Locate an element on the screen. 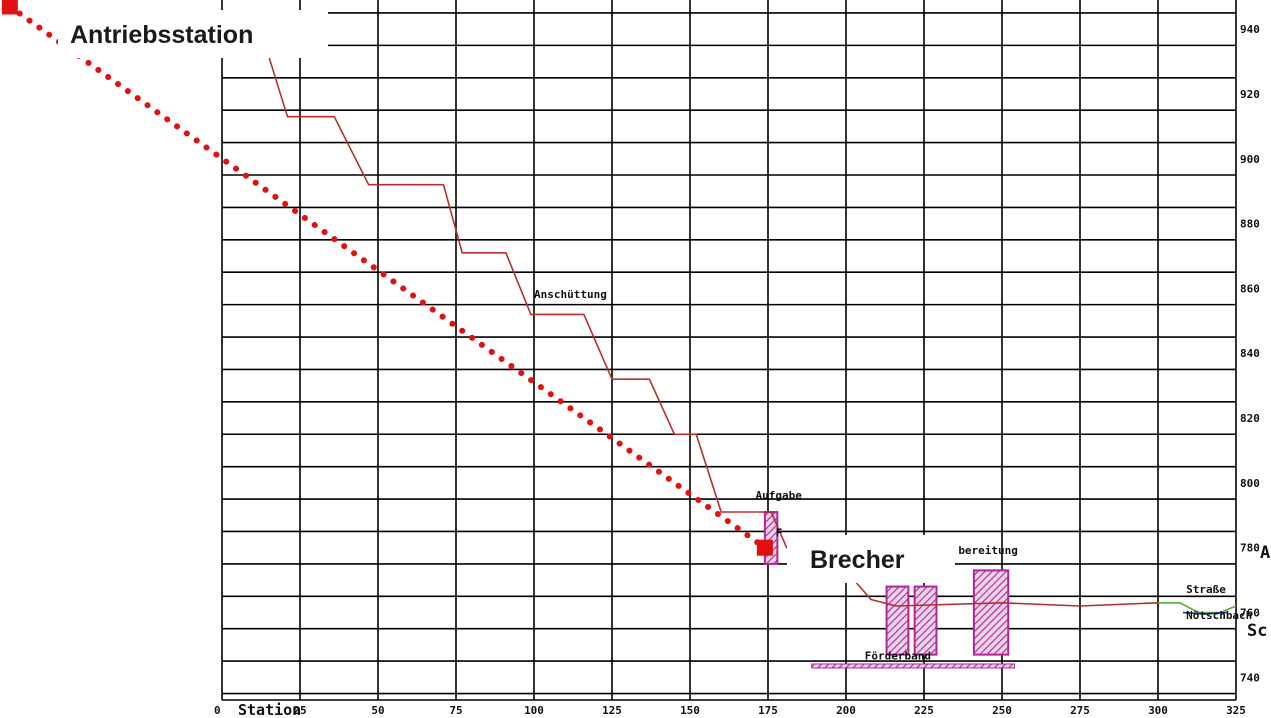 The image size is (1271, 718). y-tick-label: 920 is located at coordinates (1250, 94).